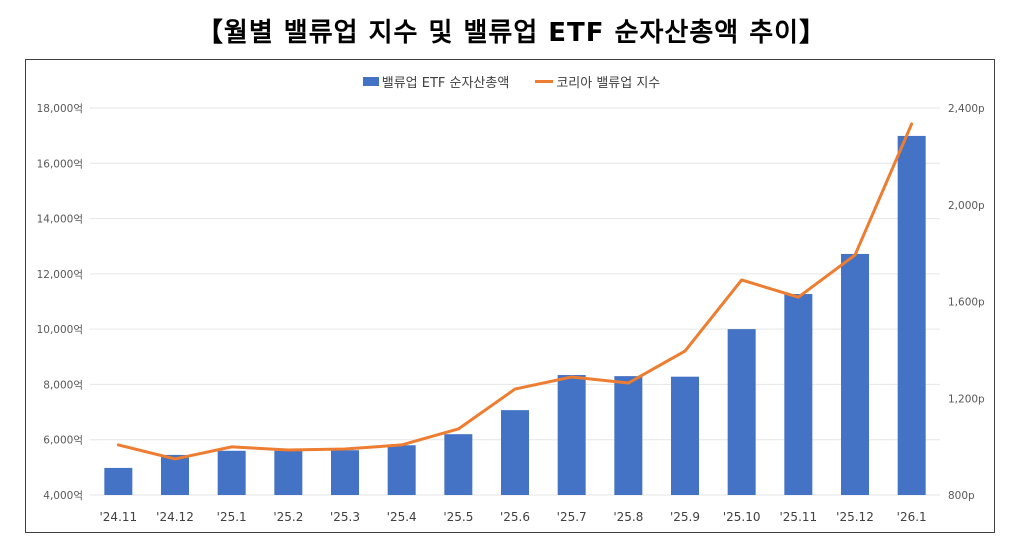 This screenshot has width=1023, height=548. Describe the element at coordinates (402, 517) in the screenshot. I see `x-axis-tick-label: '25.4` at that location.